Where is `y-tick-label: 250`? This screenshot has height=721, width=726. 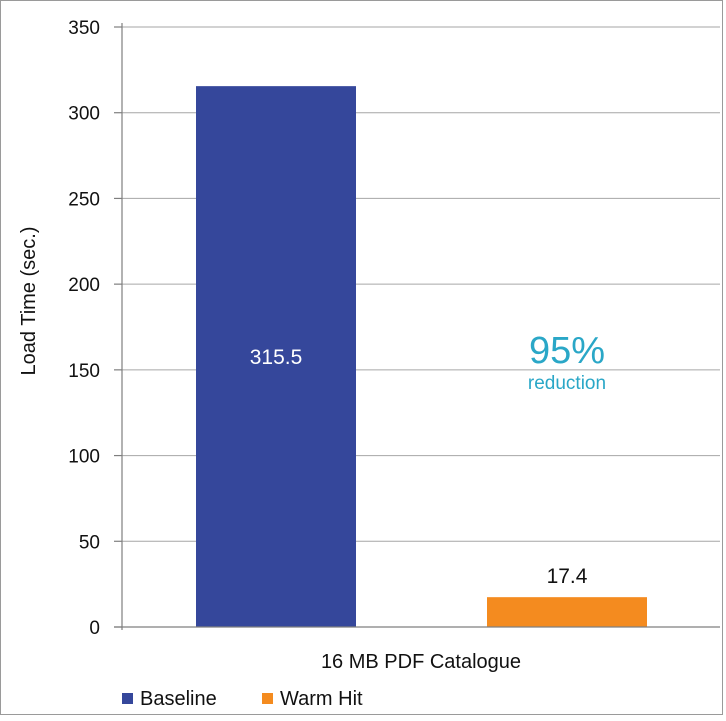 y-tick-label: 250 is located at coordinates (84, 199).